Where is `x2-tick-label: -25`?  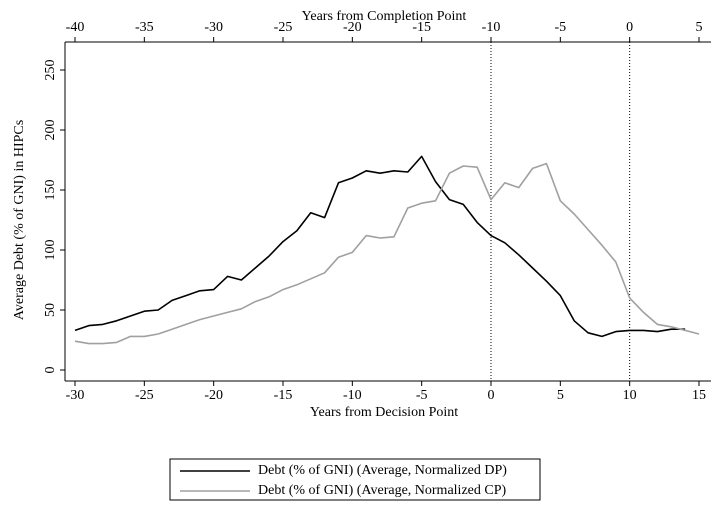
x2-tick-label: -25 is located at coordinates (283, 27).